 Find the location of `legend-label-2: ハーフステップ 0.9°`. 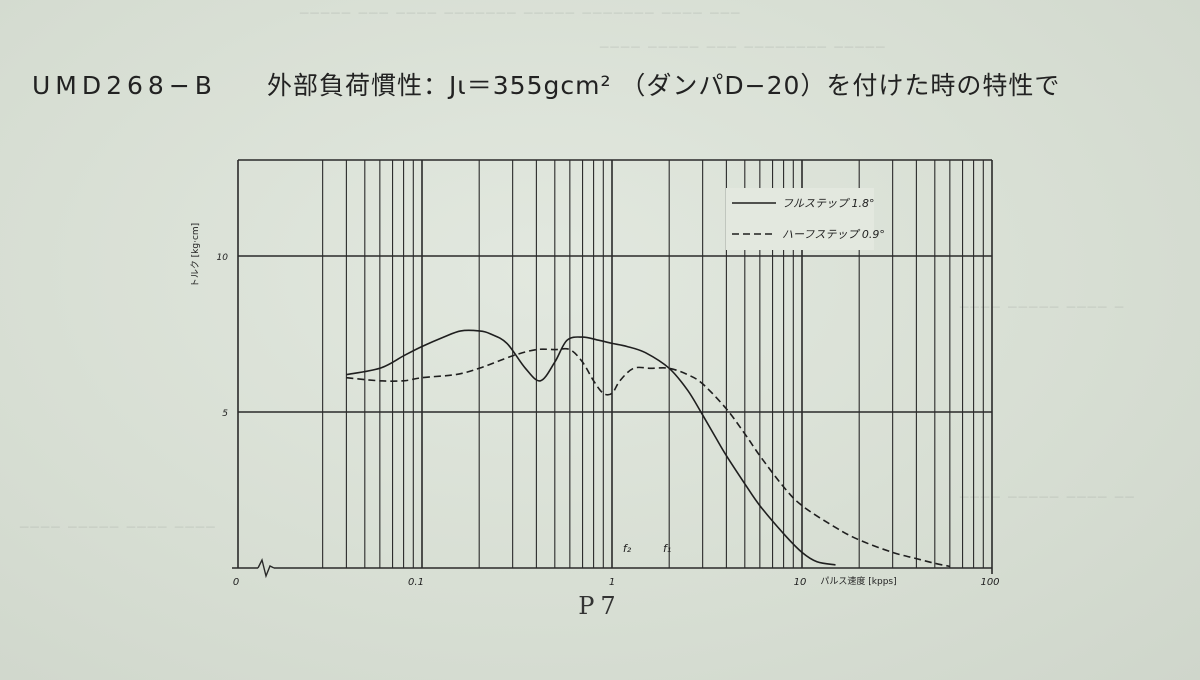

legend-label-2: ハーフステップ 0.9° is located at coordinates (833, 234).